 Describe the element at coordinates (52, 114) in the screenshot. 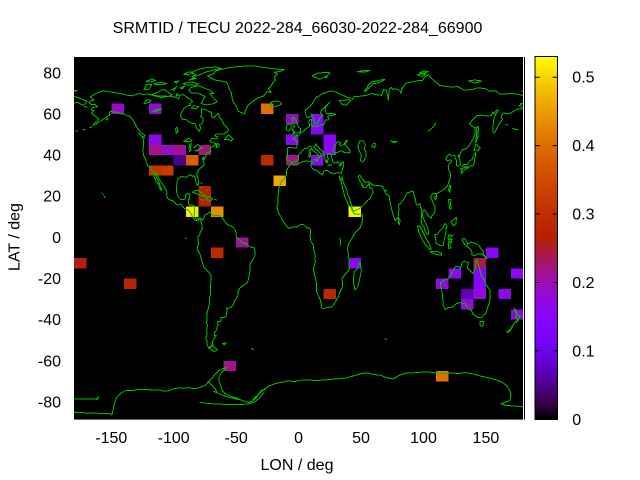

I see `svg-text: 60` at that location.